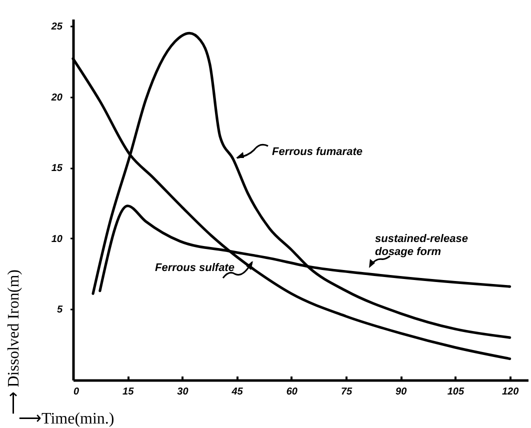  What do you see at coordinates (346, 392) in the screenshot?
I see `x-tick-label: 75` at bounding box center [346, 392].